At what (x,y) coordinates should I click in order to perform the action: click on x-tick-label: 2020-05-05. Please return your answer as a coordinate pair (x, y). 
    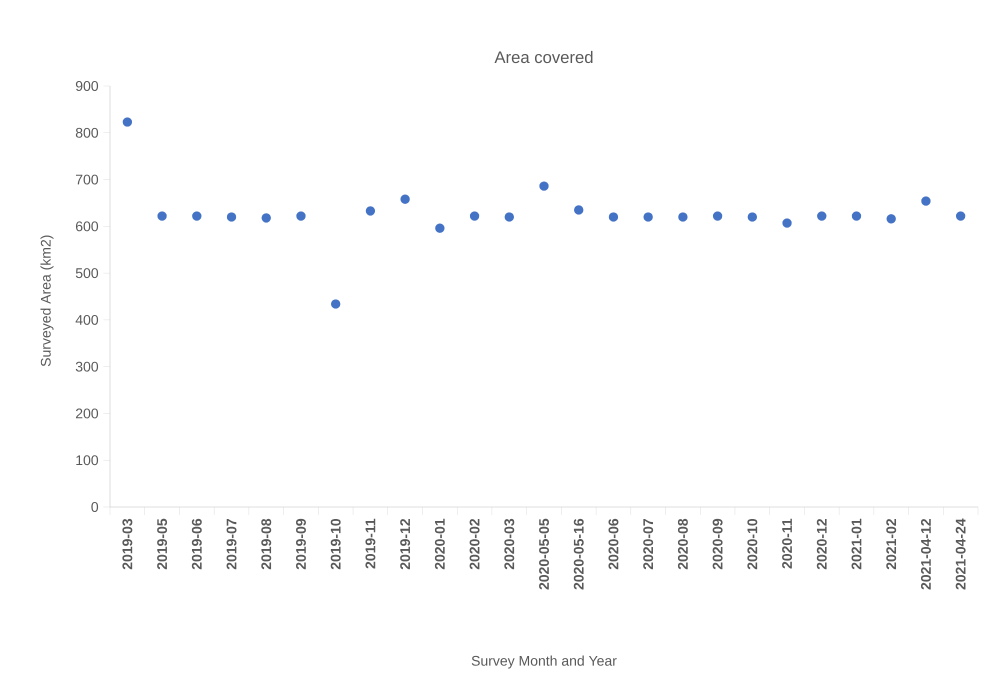
    Looking at the image, I should click on (544, 554).